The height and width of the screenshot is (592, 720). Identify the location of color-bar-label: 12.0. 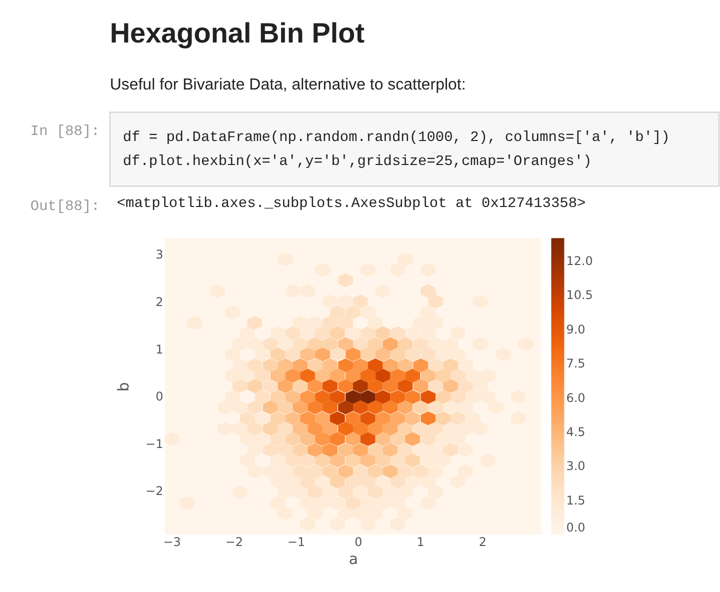
(579, 261).